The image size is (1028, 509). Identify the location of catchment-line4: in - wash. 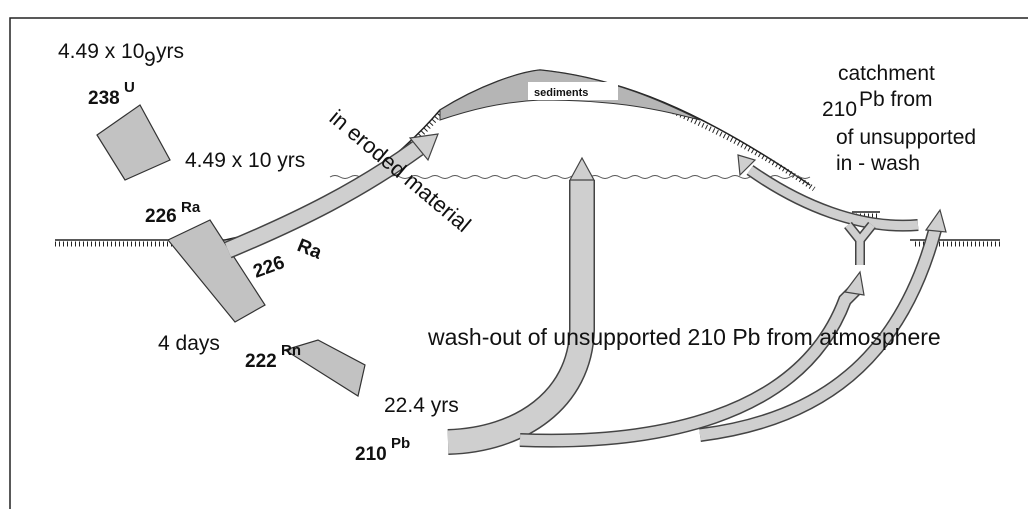
(878, 163).